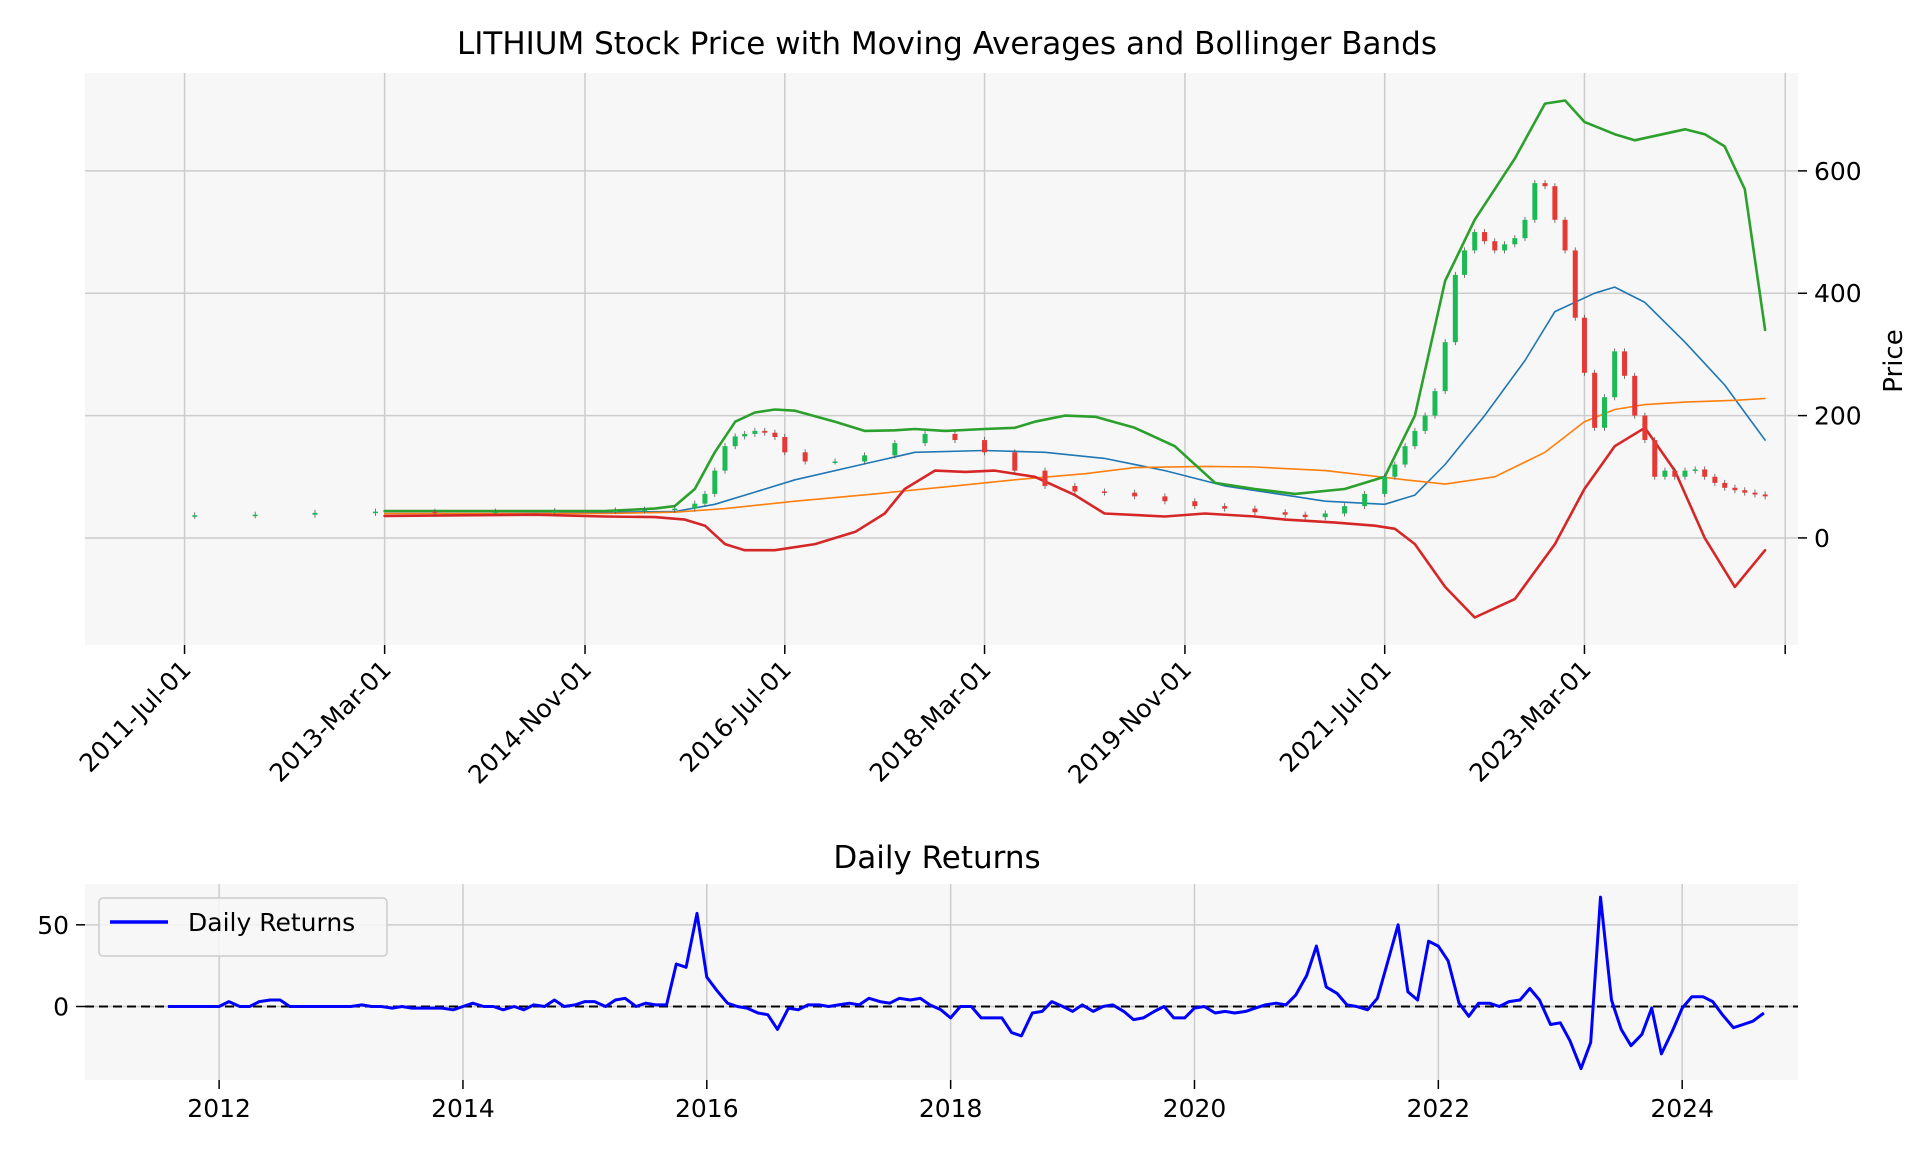 The image size is (1923, 1151). I want to click on returns-y-tick-label: 50, so click(53, 925).